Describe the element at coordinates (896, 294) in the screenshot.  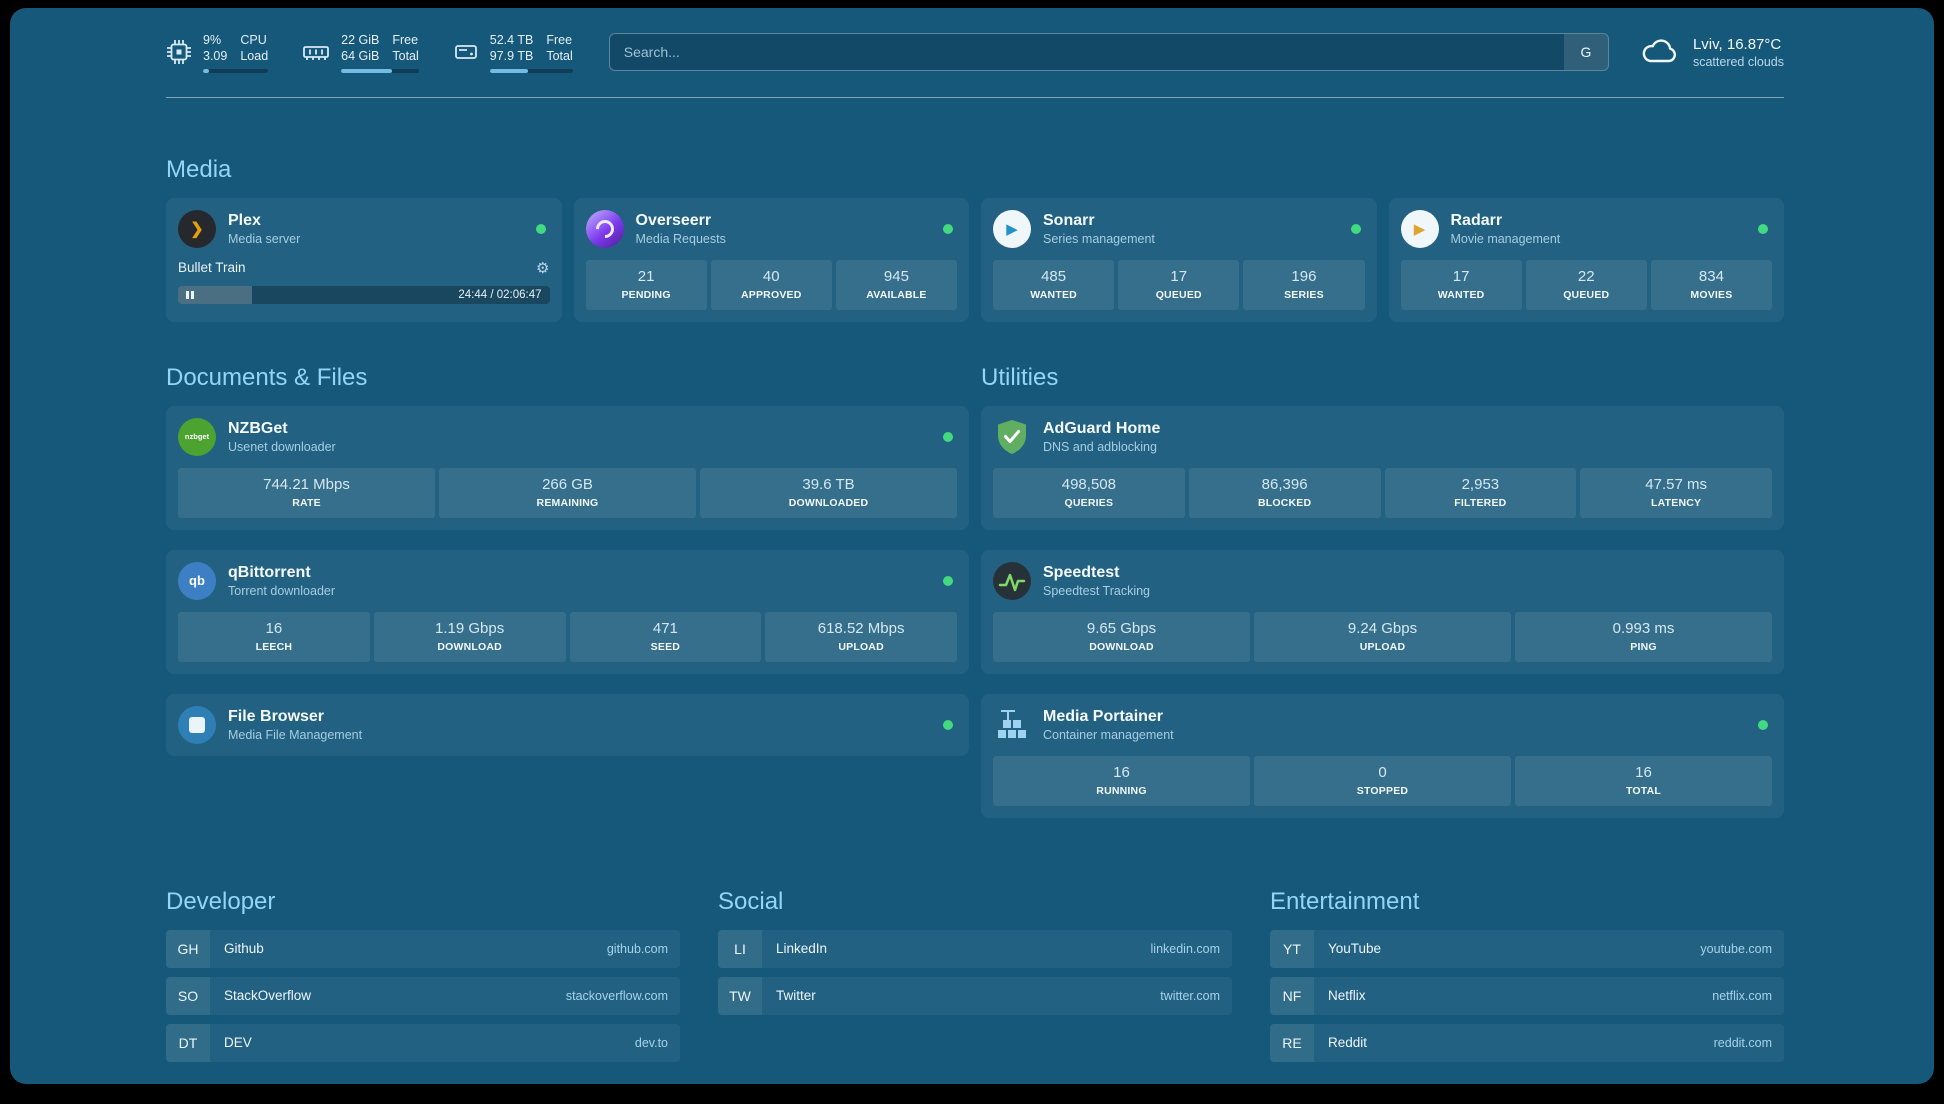
I see `stat-label: AVAILABLE` at that location.